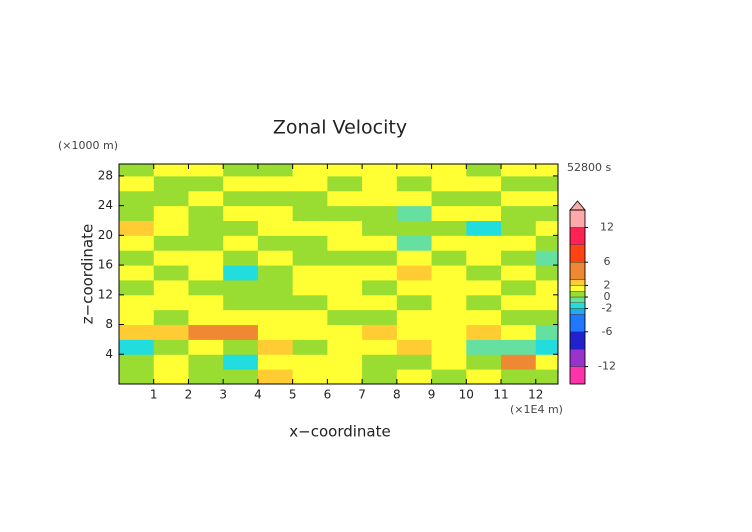  Describe the element at coordinates (88, 274) in the screenshot. I see `y-axis-label: z−coordinate` at that location.